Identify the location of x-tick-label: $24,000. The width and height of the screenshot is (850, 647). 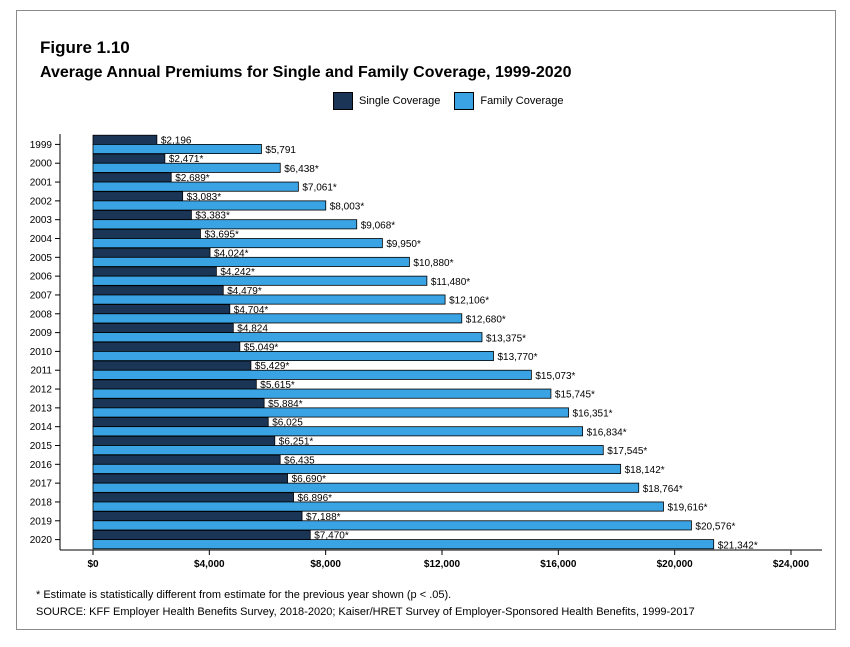
(791, 564).